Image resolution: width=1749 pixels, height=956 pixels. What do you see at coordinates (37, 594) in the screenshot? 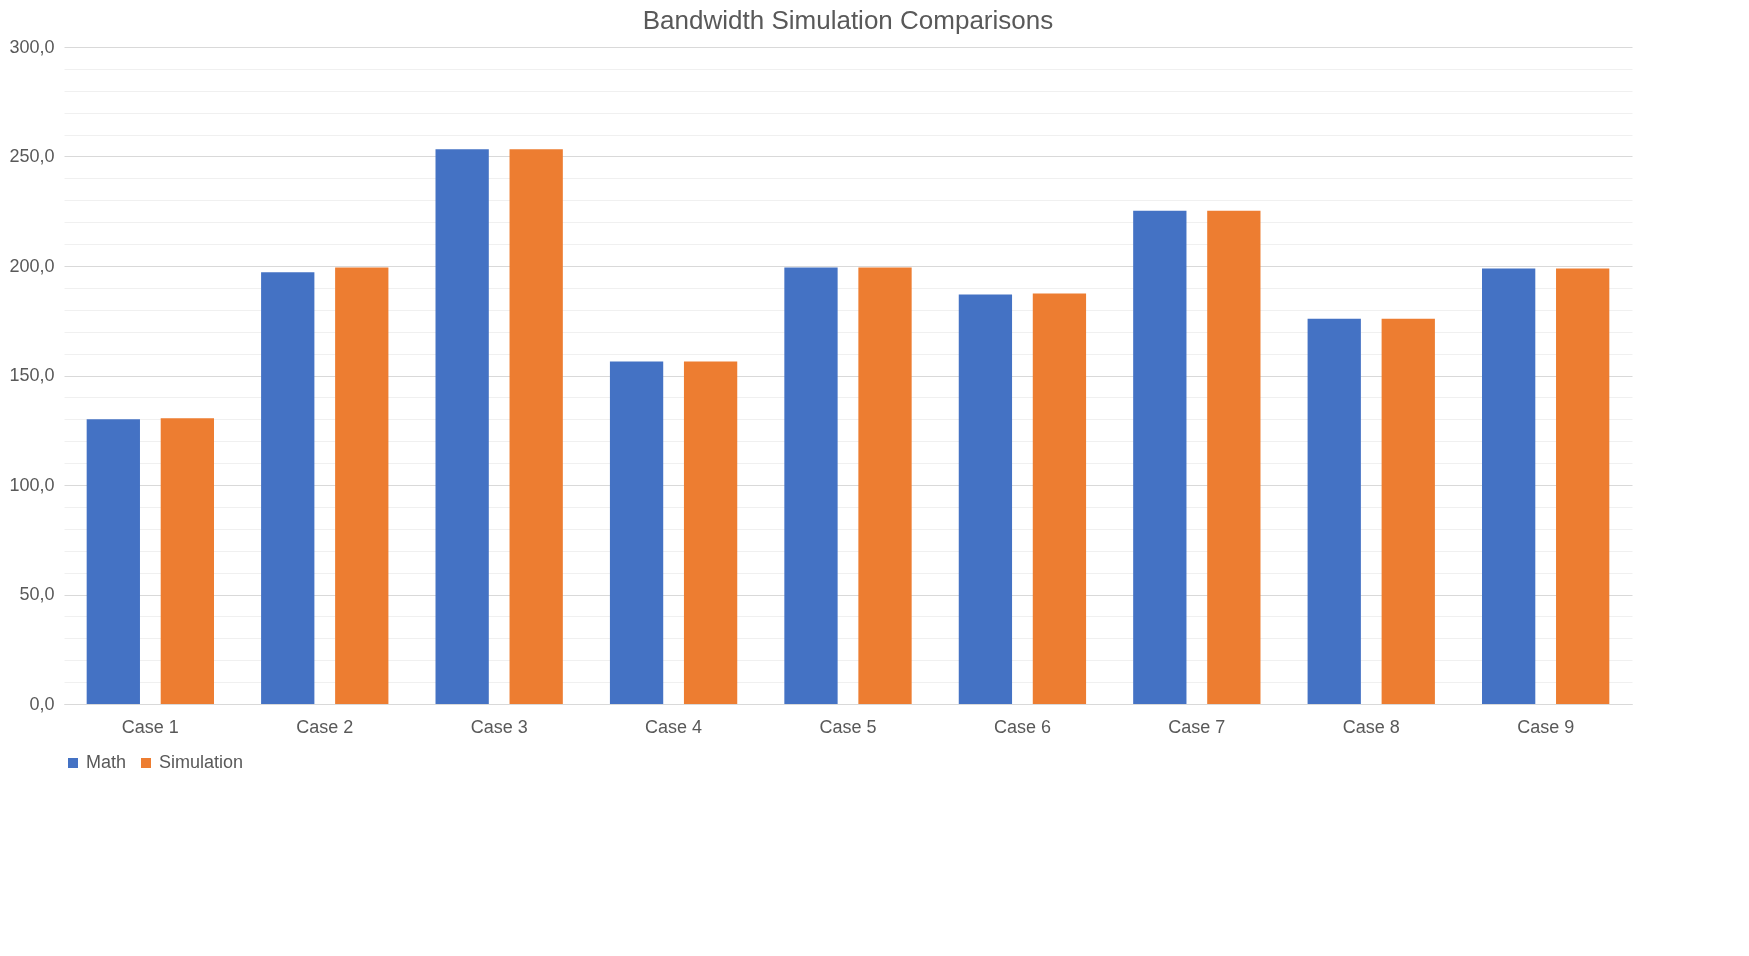
I see `y-tick-label: 50,0` at bounding box center [37, 594].